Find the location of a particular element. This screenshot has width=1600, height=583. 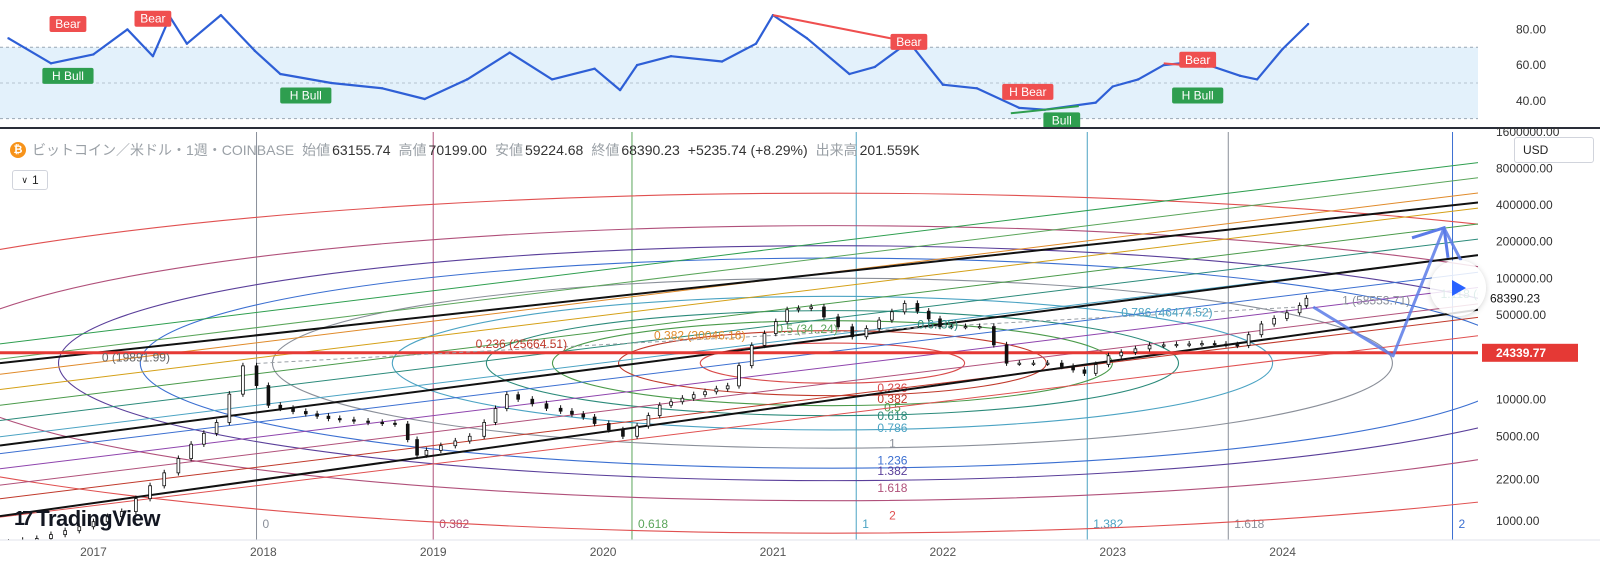

fib-circle-label: 1.618 is located at coordinates (892, 488).